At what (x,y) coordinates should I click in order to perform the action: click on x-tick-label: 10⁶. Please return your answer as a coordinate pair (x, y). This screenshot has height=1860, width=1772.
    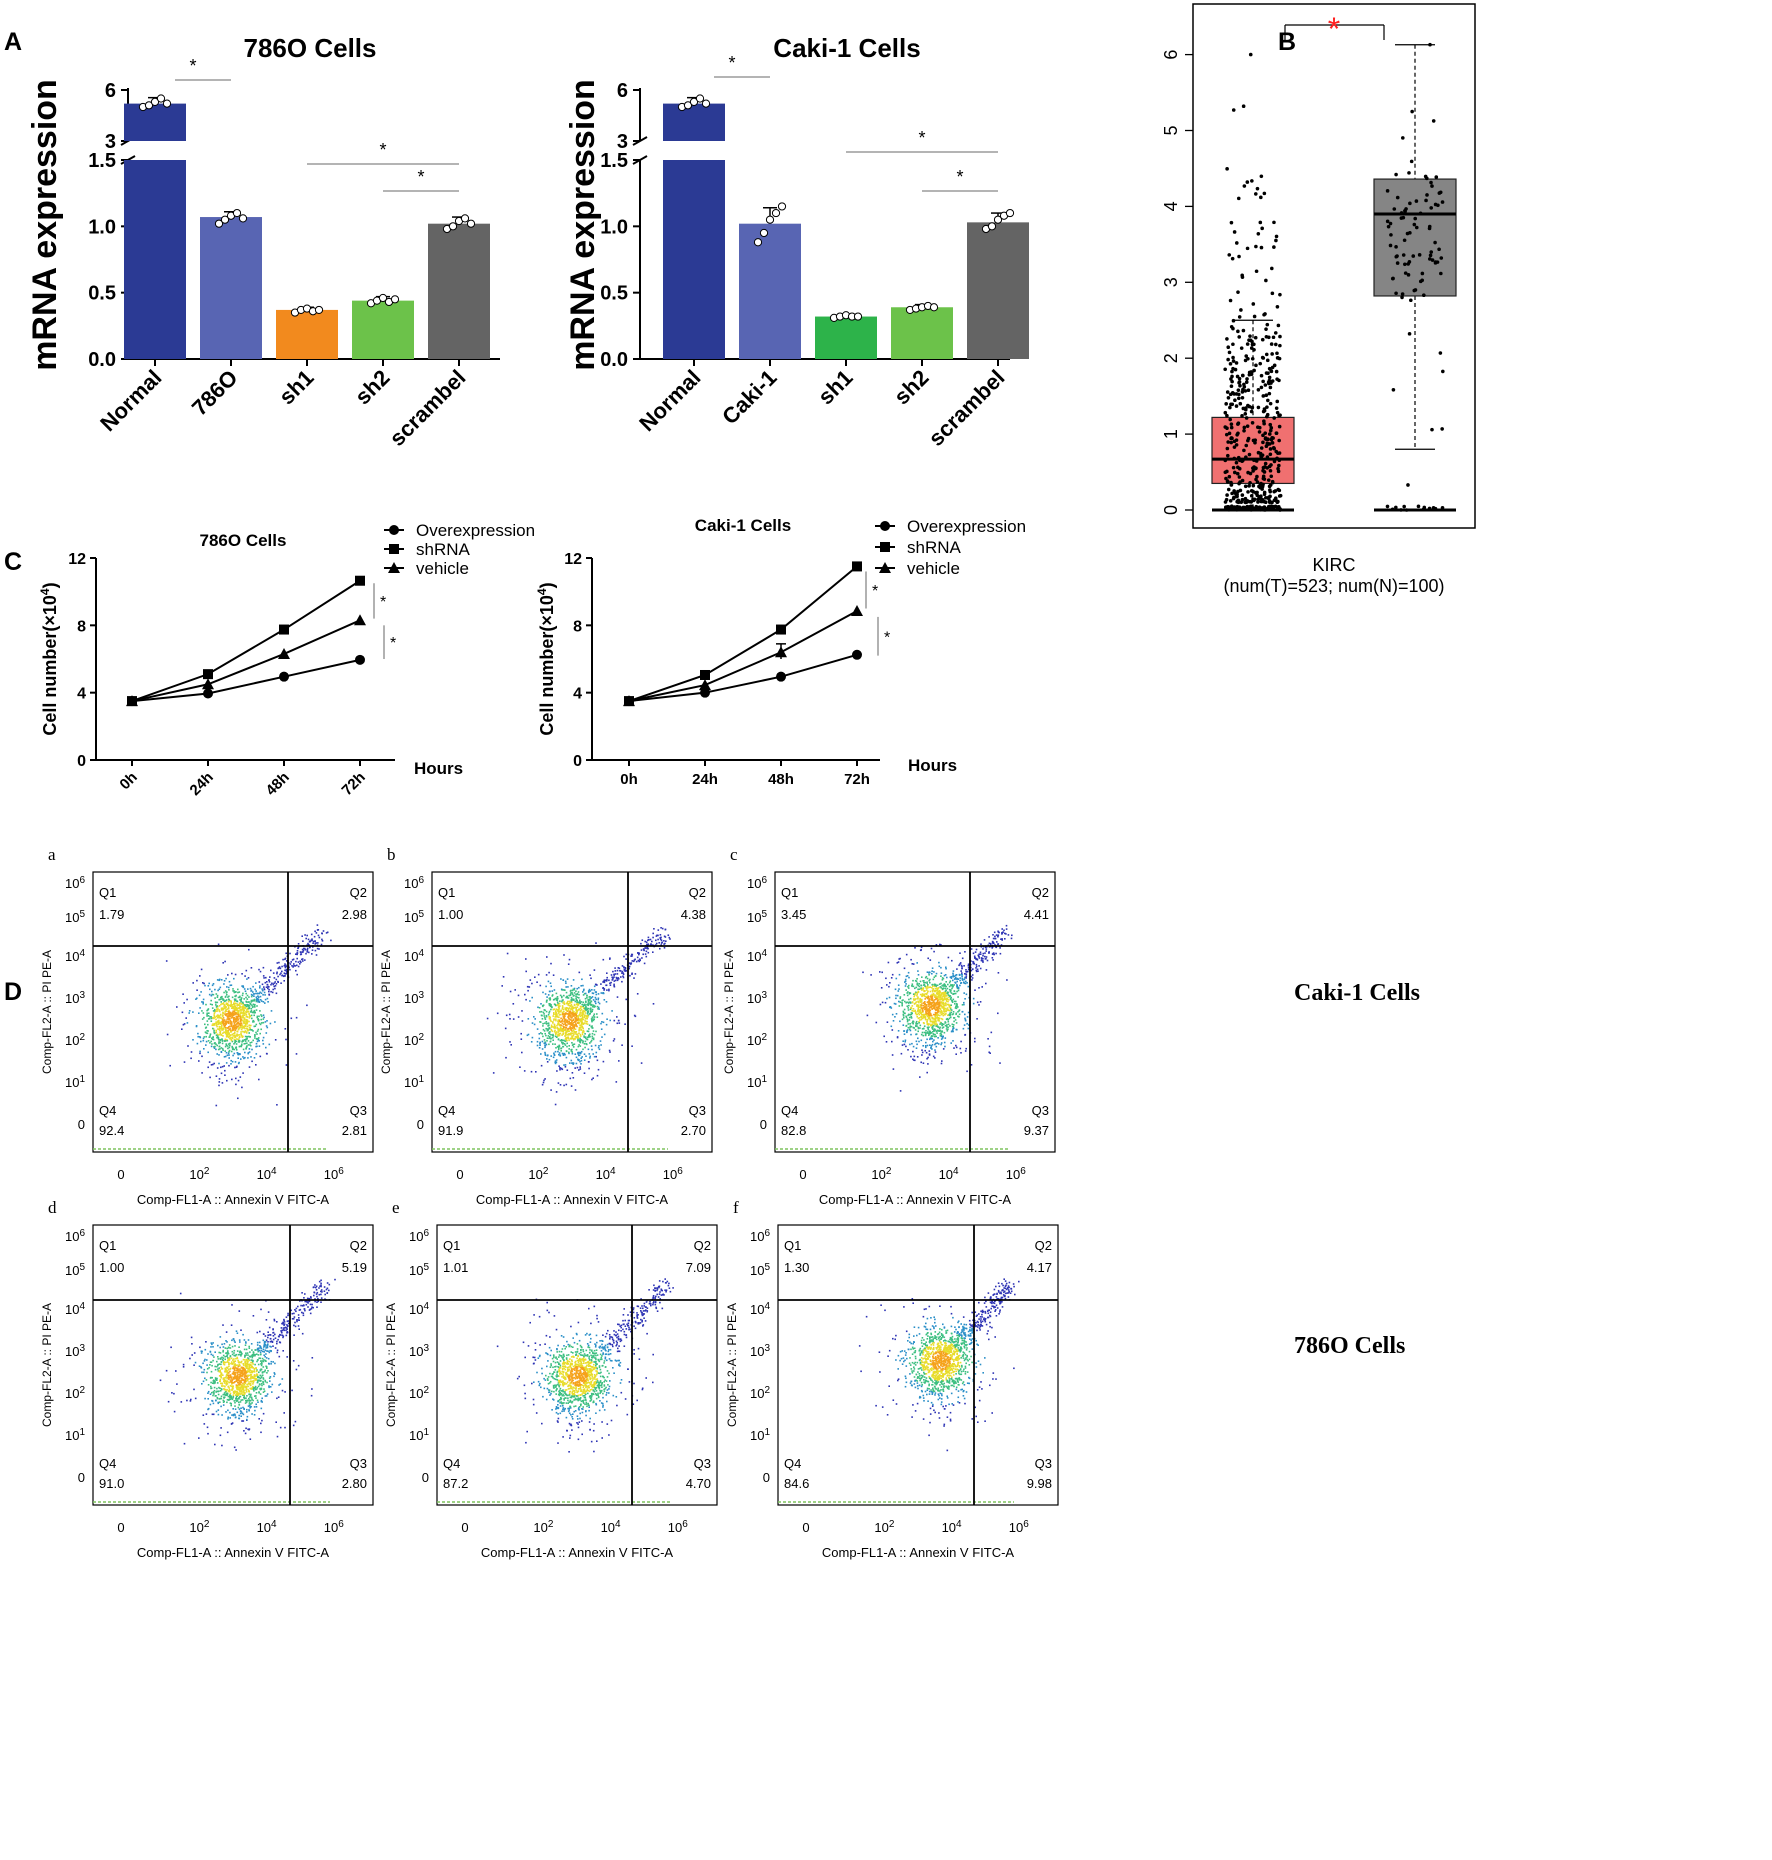
    Looking at the image, I should click on (673, 1174).